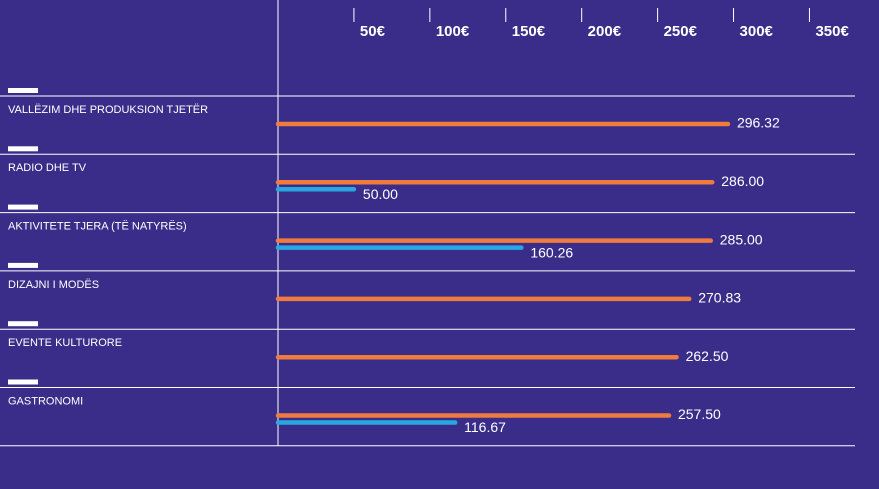 The height and width of the screenshot is (489, 879). I want to click on category-label: AKTIVITETE TJERA (TË NATYRËS), so click(97, 227).